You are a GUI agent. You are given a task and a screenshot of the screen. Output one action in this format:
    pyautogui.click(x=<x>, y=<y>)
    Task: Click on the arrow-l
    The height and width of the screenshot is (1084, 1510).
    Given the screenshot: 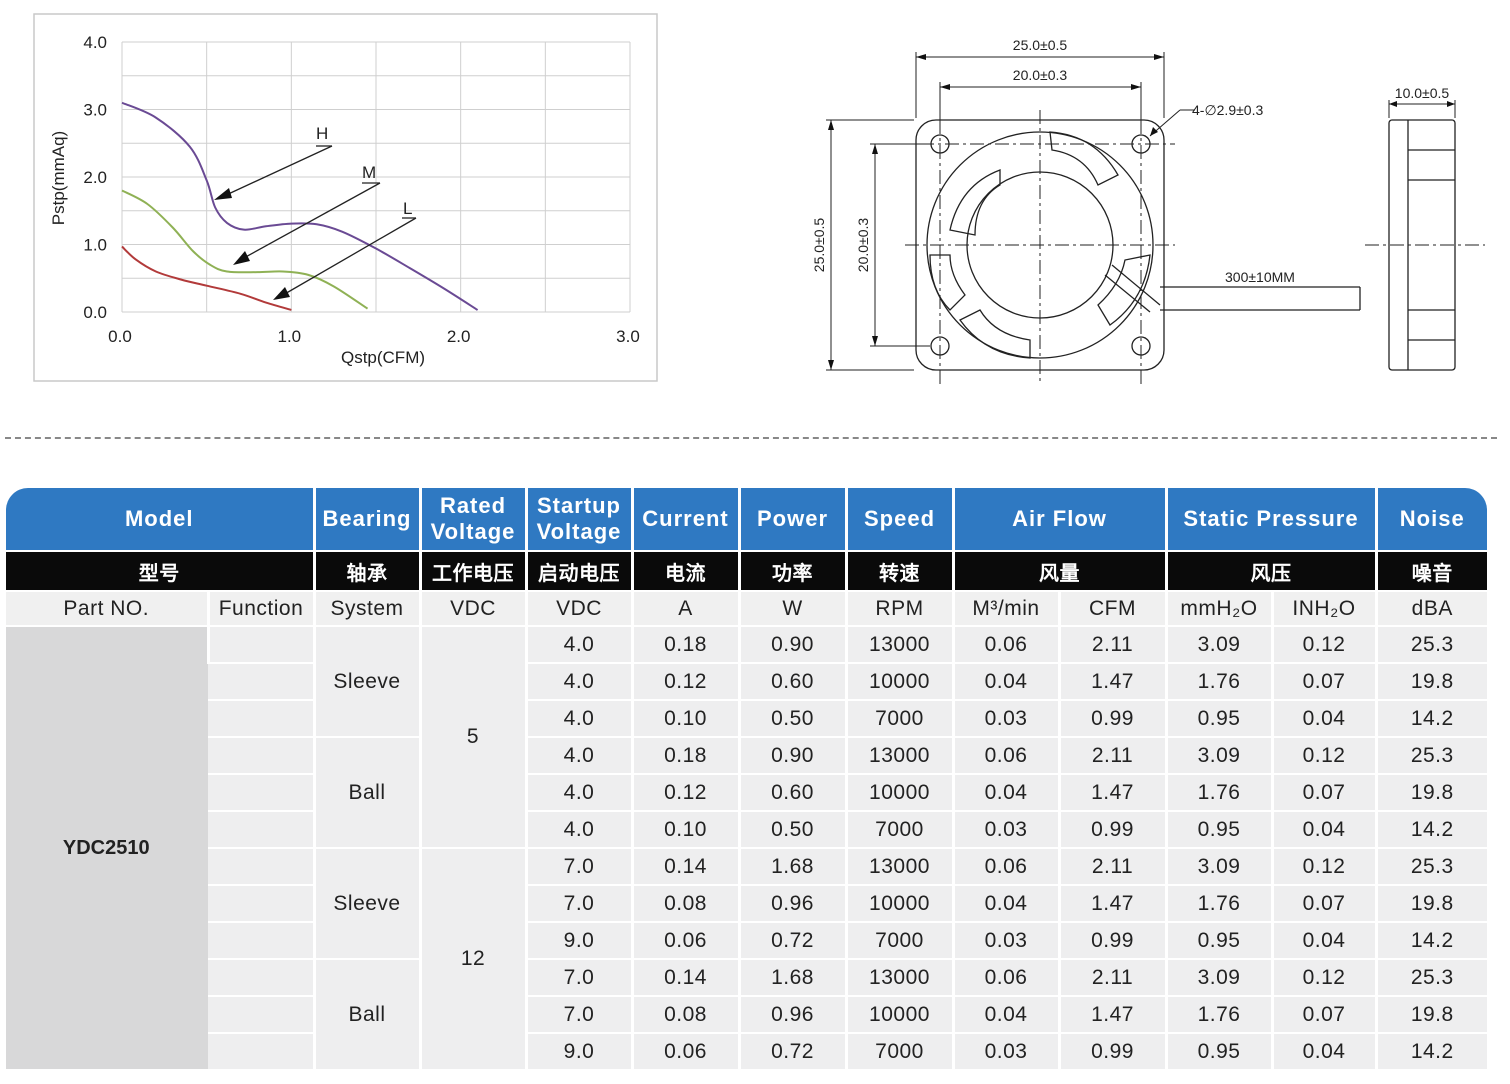 What is the action you would take?
    pyautogui.click(x=349, y=256)
    